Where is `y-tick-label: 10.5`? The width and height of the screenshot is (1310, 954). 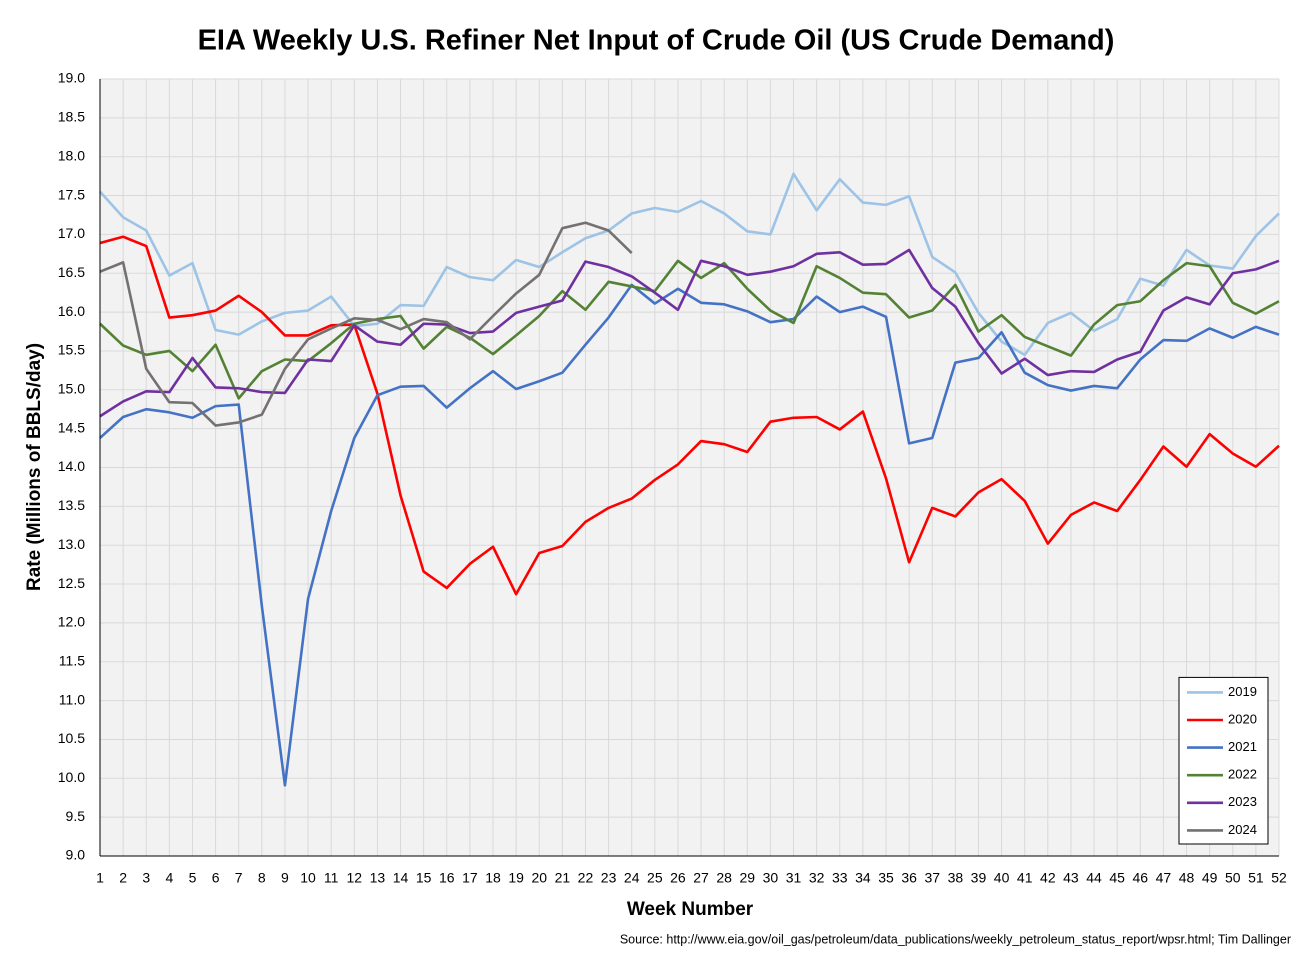 y-tick-label: 10.5 is located at coordinates (71, 738).